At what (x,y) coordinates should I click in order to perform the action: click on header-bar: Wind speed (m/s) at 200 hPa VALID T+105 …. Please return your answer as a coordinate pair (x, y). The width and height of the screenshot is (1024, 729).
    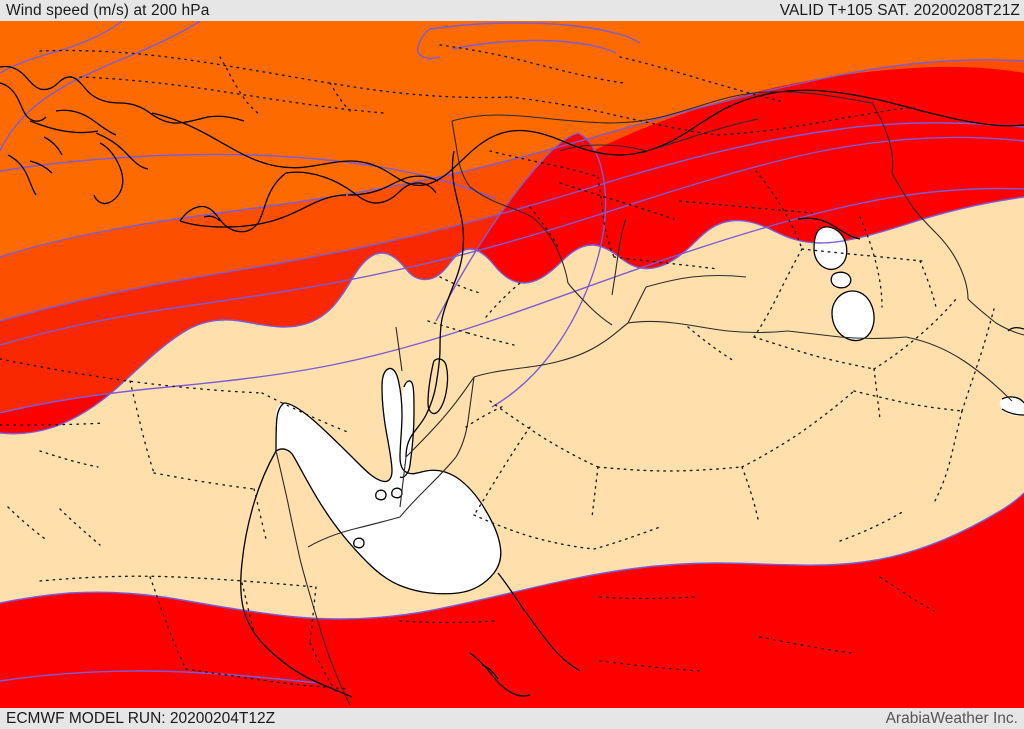
    Looking at the image, I should click on (512, 10).